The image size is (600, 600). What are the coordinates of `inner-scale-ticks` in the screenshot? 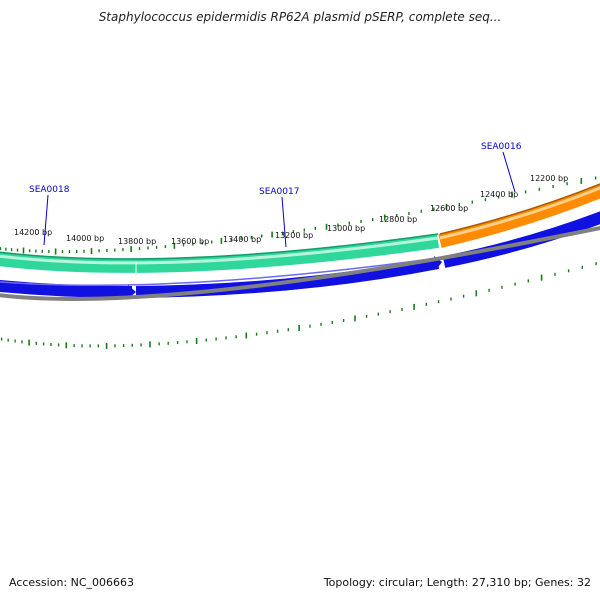 It's located at (298, 305).